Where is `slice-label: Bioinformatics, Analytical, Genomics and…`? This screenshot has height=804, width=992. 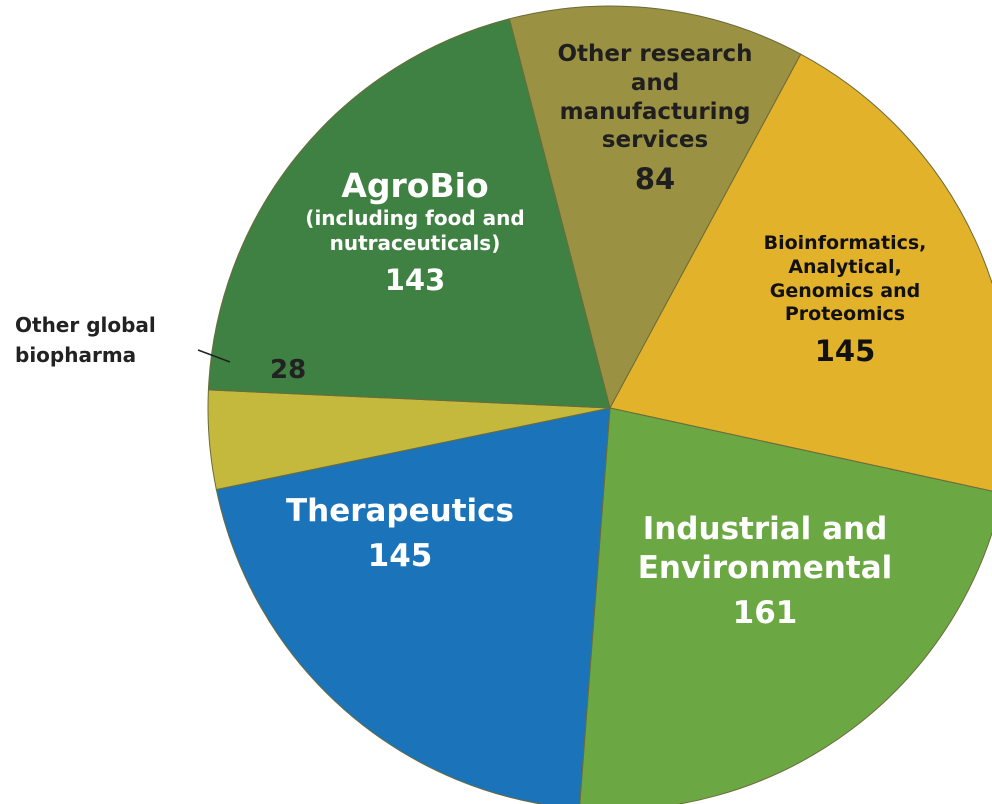
slice-label: Bioinformatics, Analytical, Genomics and… is located at coordinates (845, 279).